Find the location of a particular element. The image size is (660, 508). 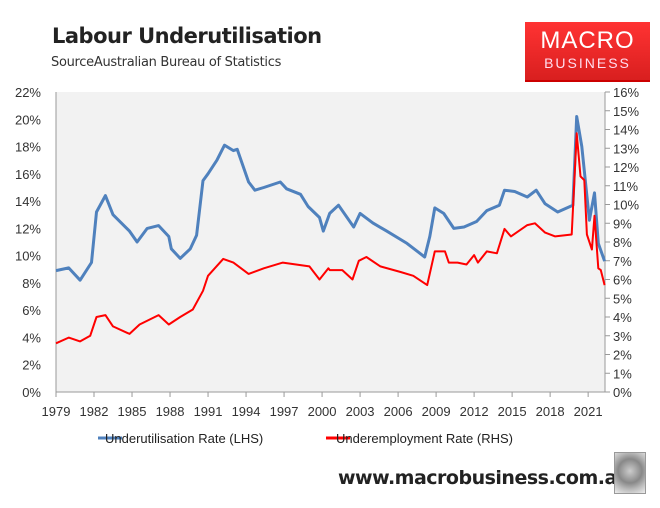

x-tick-label: 2000 is located at coordinates (322, 411).